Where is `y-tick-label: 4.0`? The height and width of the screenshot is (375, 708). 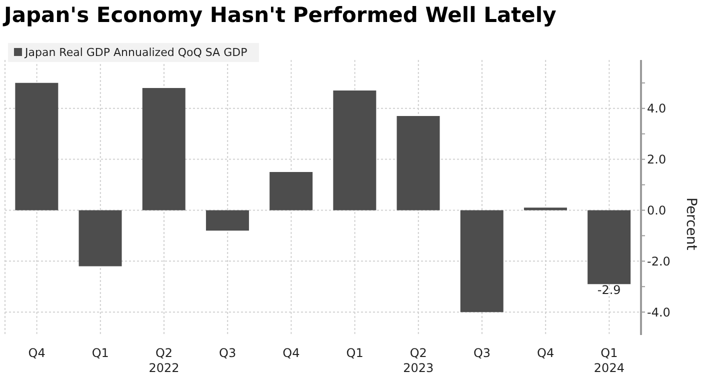 y-tick-label: 4.0 is located at coordinates (656, 109).